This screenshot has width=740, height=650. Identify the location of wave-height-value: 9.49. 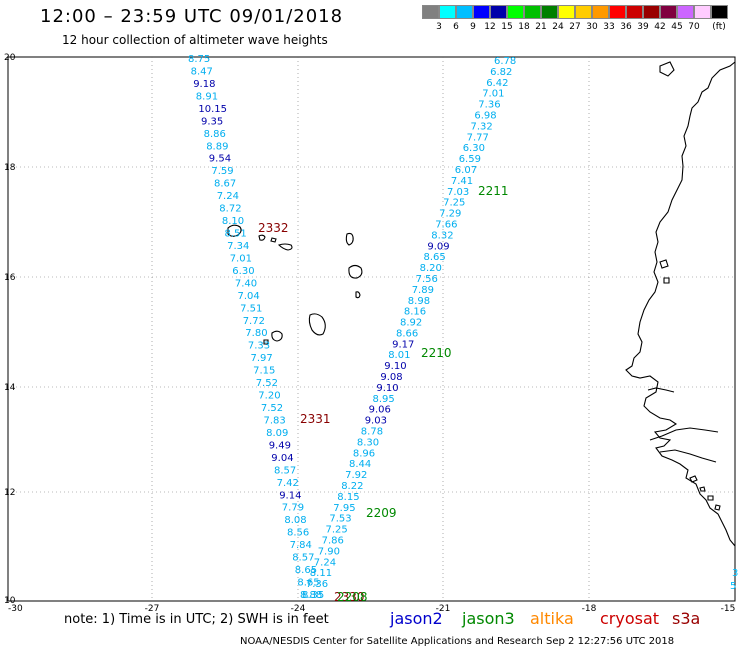
(280, 445).